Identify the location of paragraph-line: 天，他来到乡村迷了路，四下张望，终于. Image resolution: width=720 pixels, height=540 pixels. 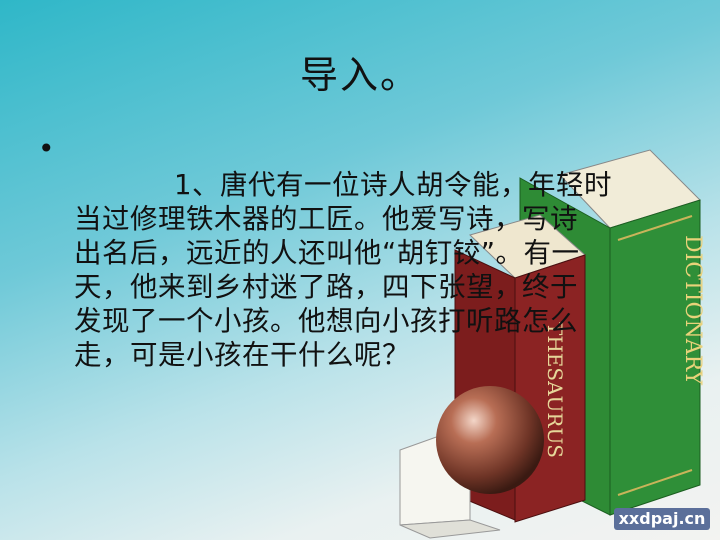
(326, 287).